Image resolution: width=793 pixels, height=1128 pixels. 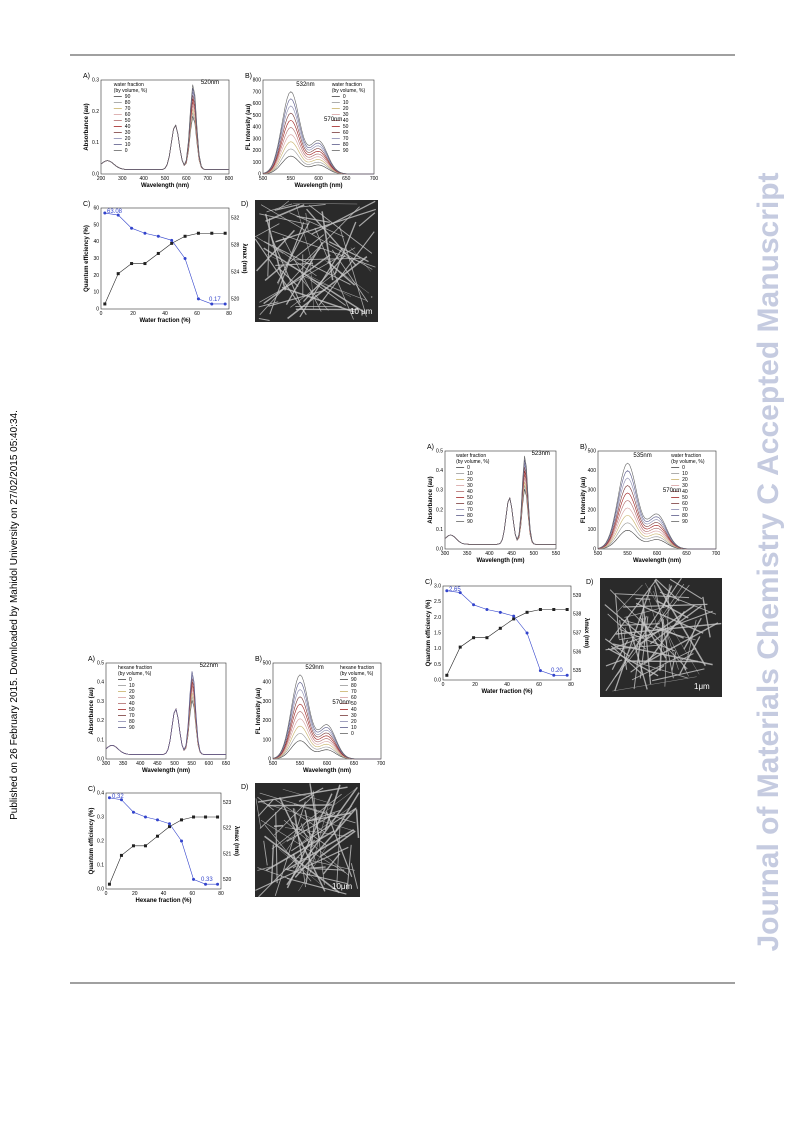 I want to click on y-tick-label: 50, so click(x=96, y=225).